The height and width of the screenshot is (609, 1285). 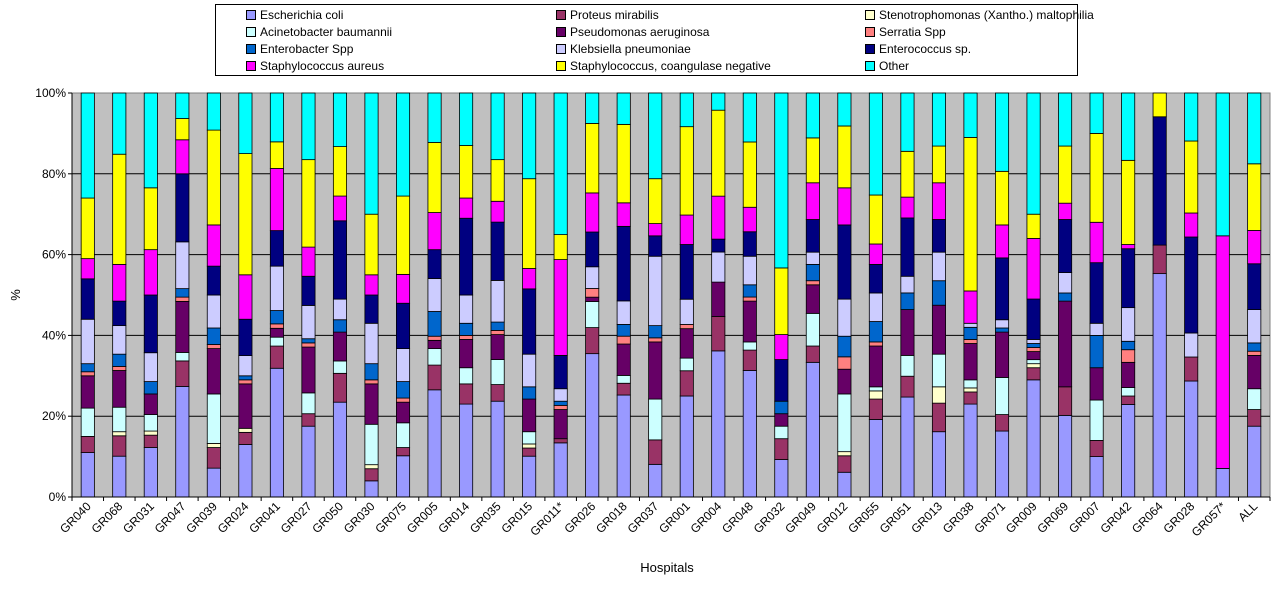 What do you see at coordinates (926, 517) in the screenshot?
I see `x-tick-label: GR013` at bounding box center [926, 517].